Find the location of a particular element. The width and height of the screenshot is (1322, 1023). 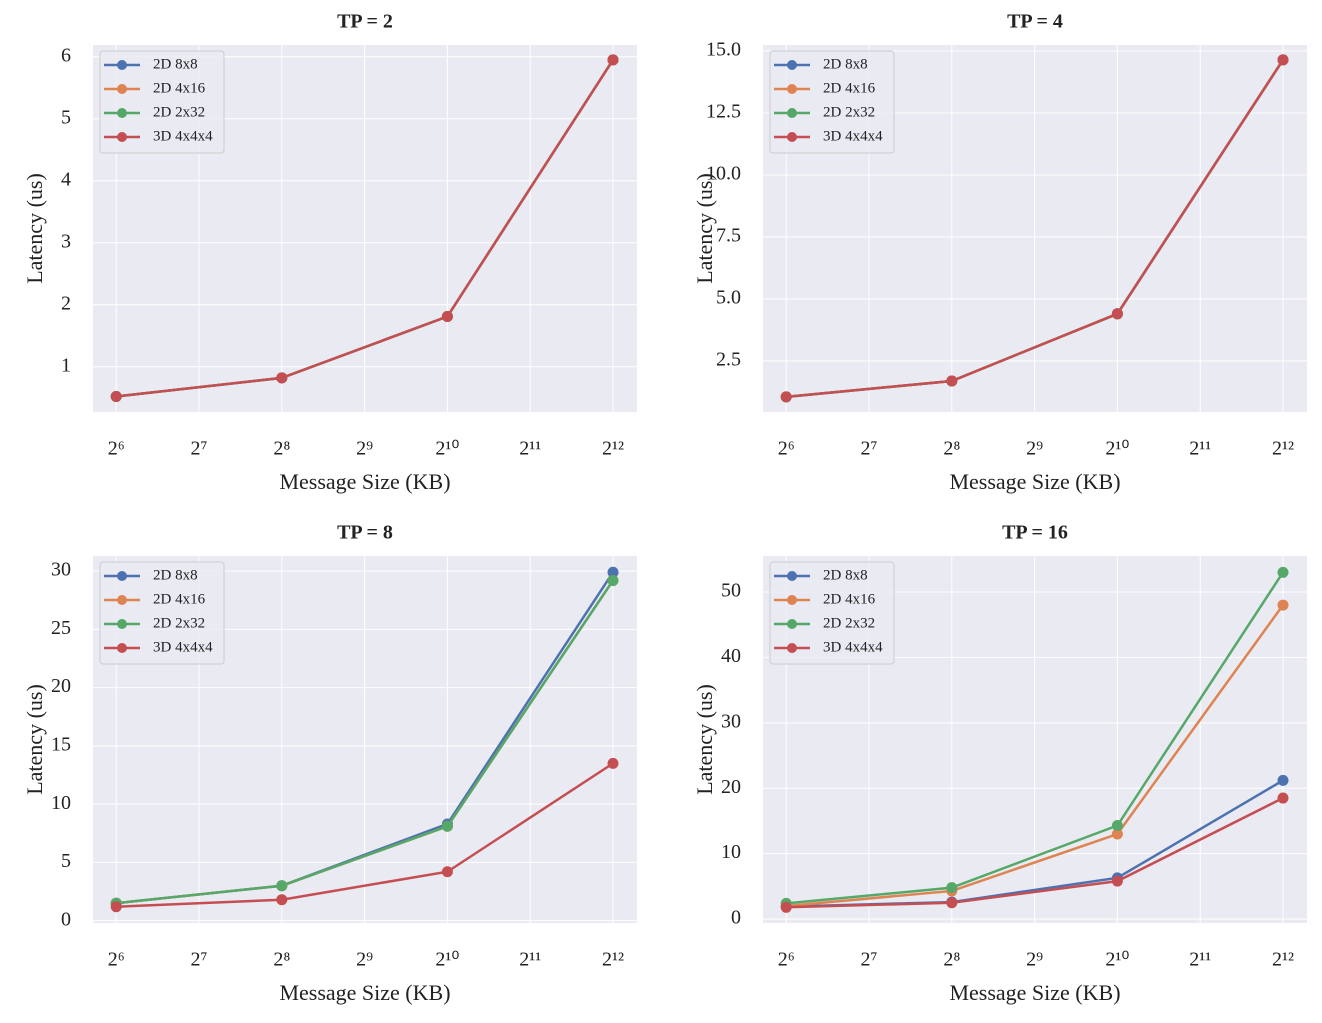

y-tick-label: 25 is located at coordinates (61, 628).